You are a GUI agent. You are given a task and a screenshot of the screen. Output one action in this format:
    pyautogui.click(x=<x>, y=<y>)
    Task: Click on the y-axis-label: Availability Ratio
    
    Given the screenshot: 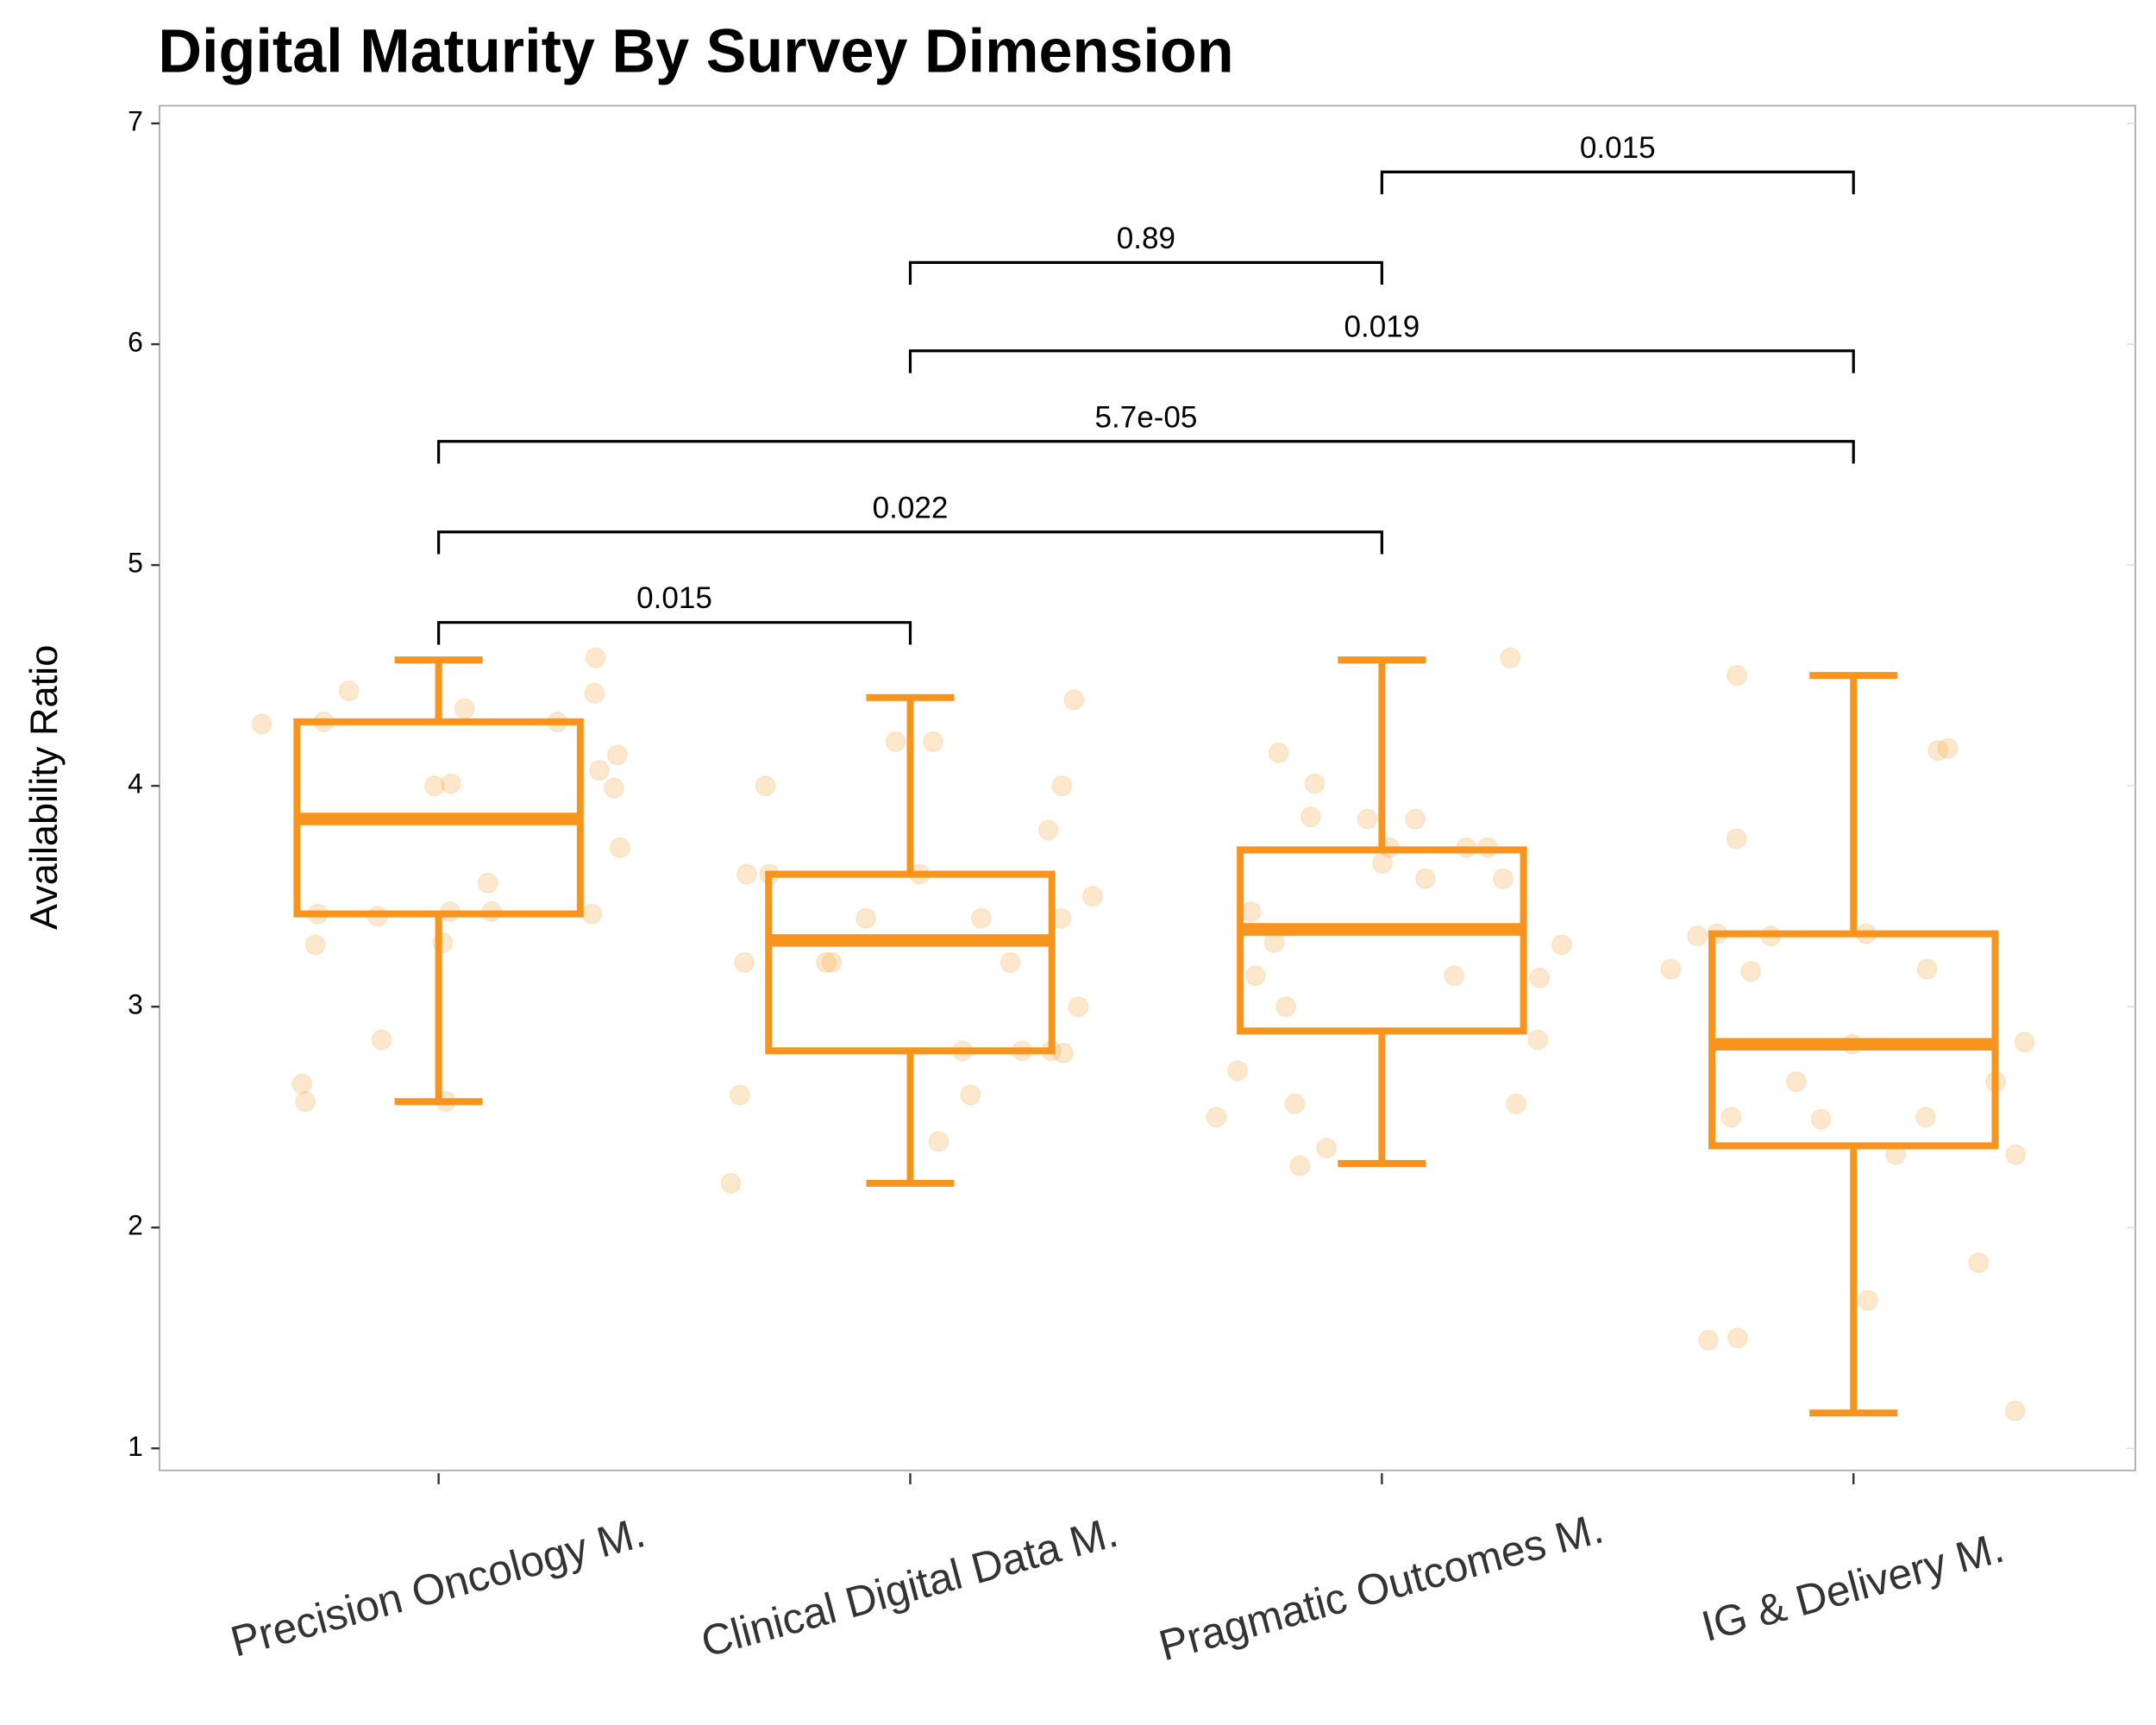 What is the action you would take?
    pyautogui.click(x=44, y=788)
    